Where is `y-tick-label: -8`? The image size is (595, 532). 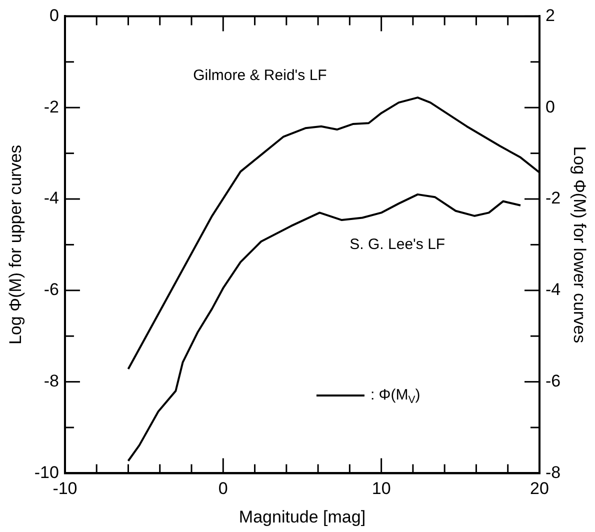 y-tick-label: -8 is located at coordinates (51, 380).